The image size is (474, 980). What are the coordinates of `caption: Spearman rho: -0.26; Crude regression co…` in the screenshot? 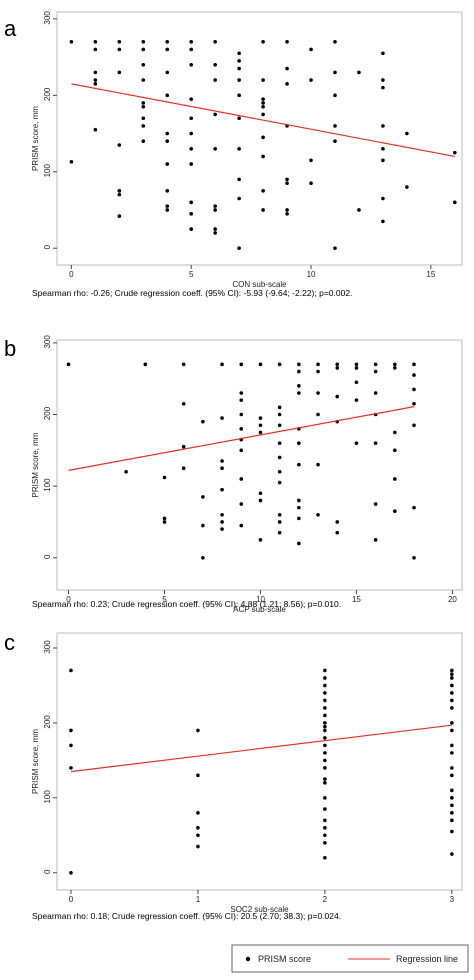 It's located at (192, 293).